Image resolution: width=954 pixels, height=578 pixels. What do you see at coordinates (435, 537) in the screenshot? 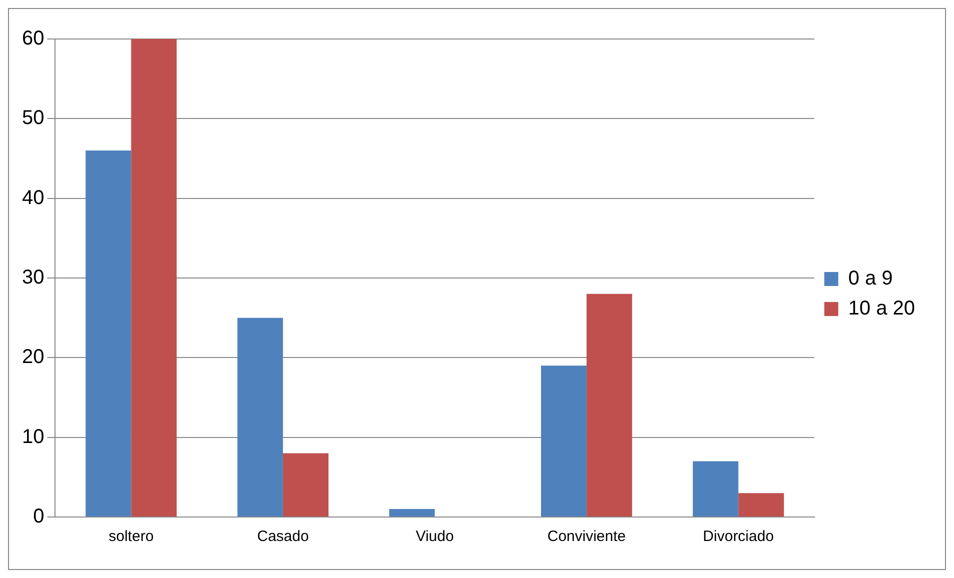
I see `x-tick-label: Viudo` at bounding box center [435, 537].